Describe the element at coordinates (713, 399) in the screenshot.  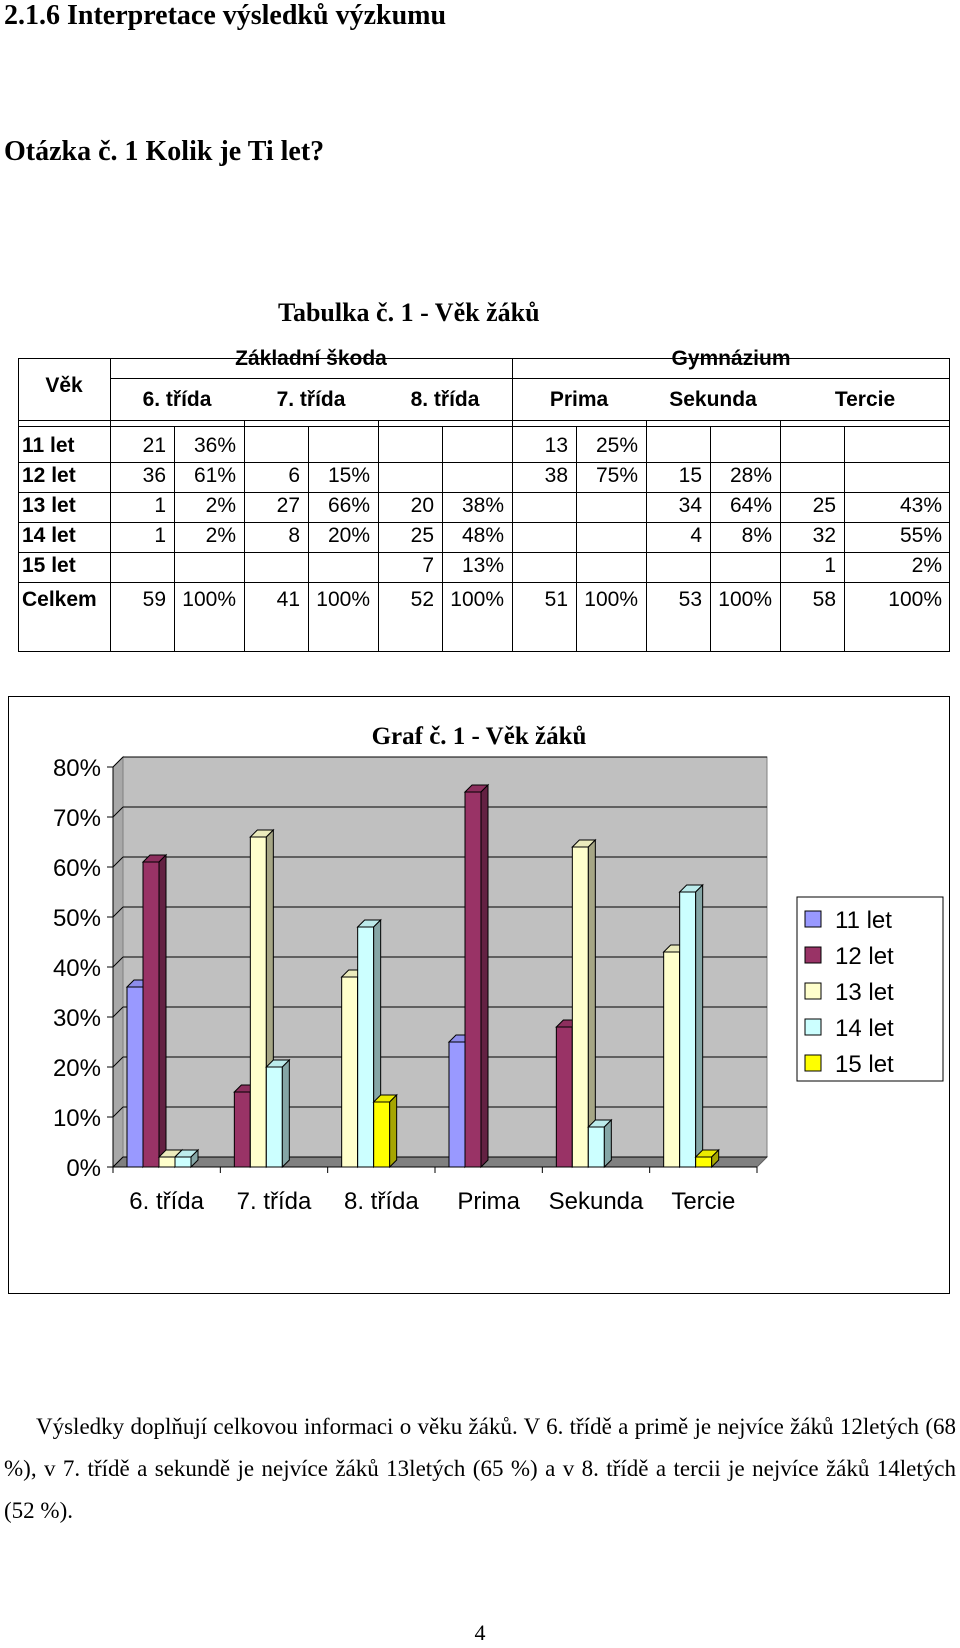
I see `class-header: Sekunda` at that location.